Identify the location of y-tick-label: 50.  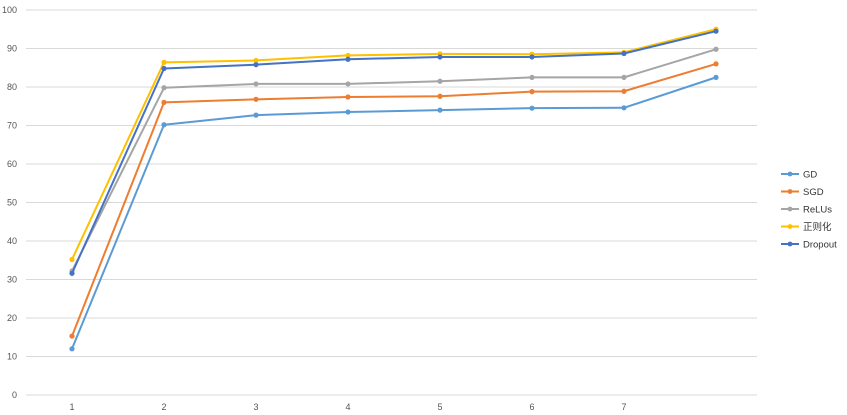
(12, 203).